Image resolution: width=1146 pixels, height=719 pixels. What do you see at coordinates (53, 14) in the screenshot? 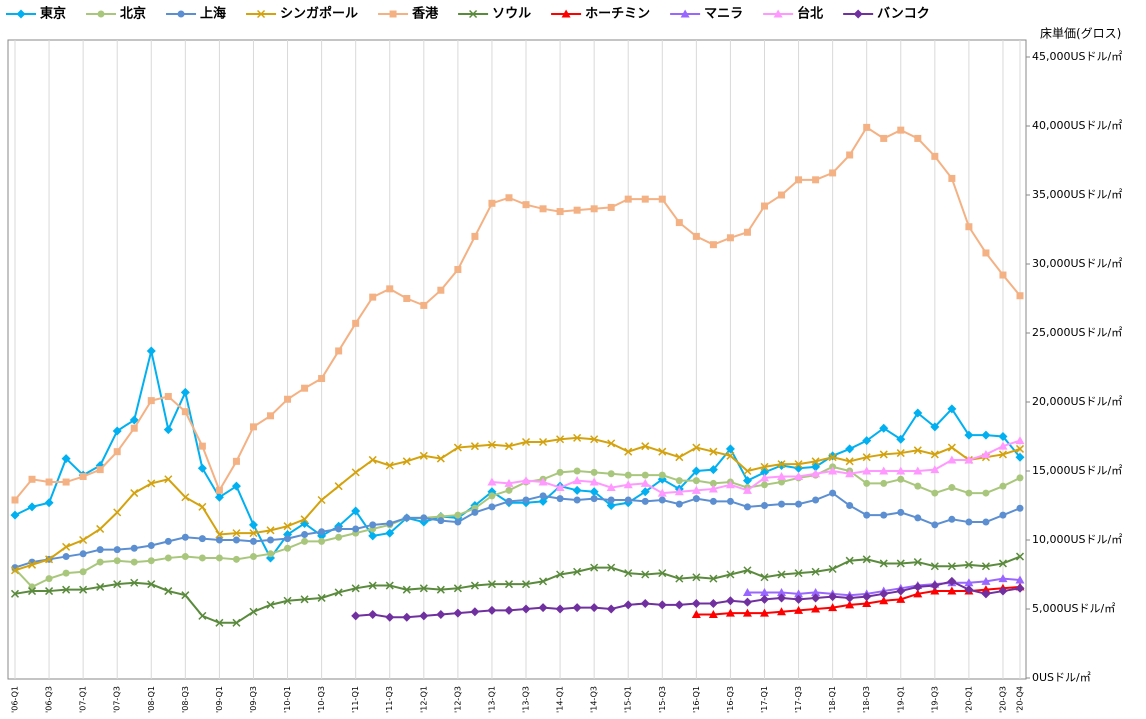
I see `legend-label: 東京` at bounding box center [53, 14].